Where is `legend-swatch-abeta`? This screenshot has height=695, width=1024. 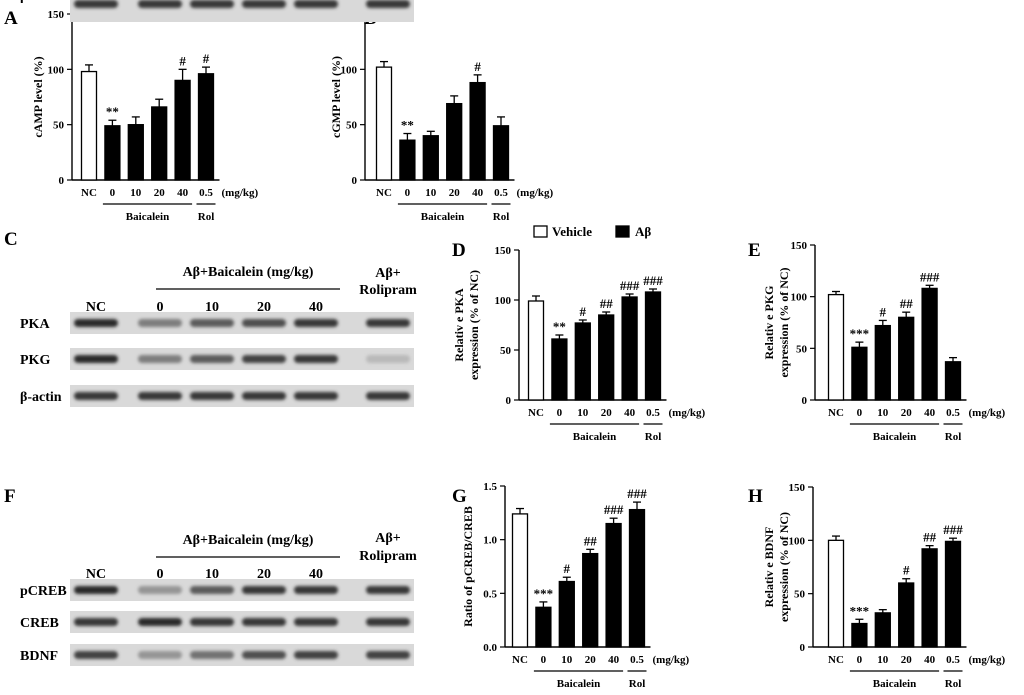 legend-swatch-abeta is located at coordinates (622, 231).